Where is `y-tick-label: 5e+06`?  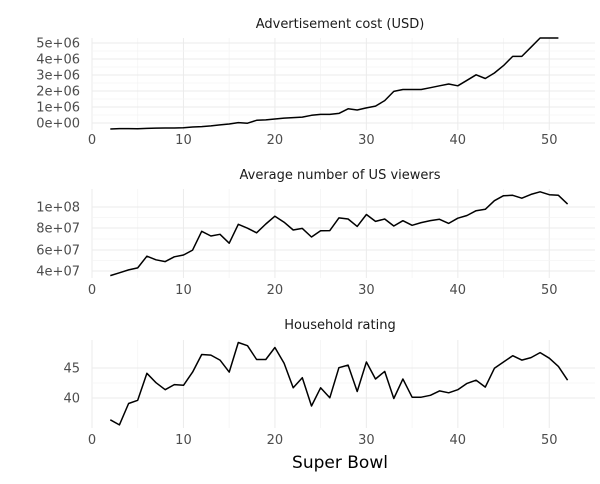
y-tick-label: 5e+06 is located at coordinates (58, 44).